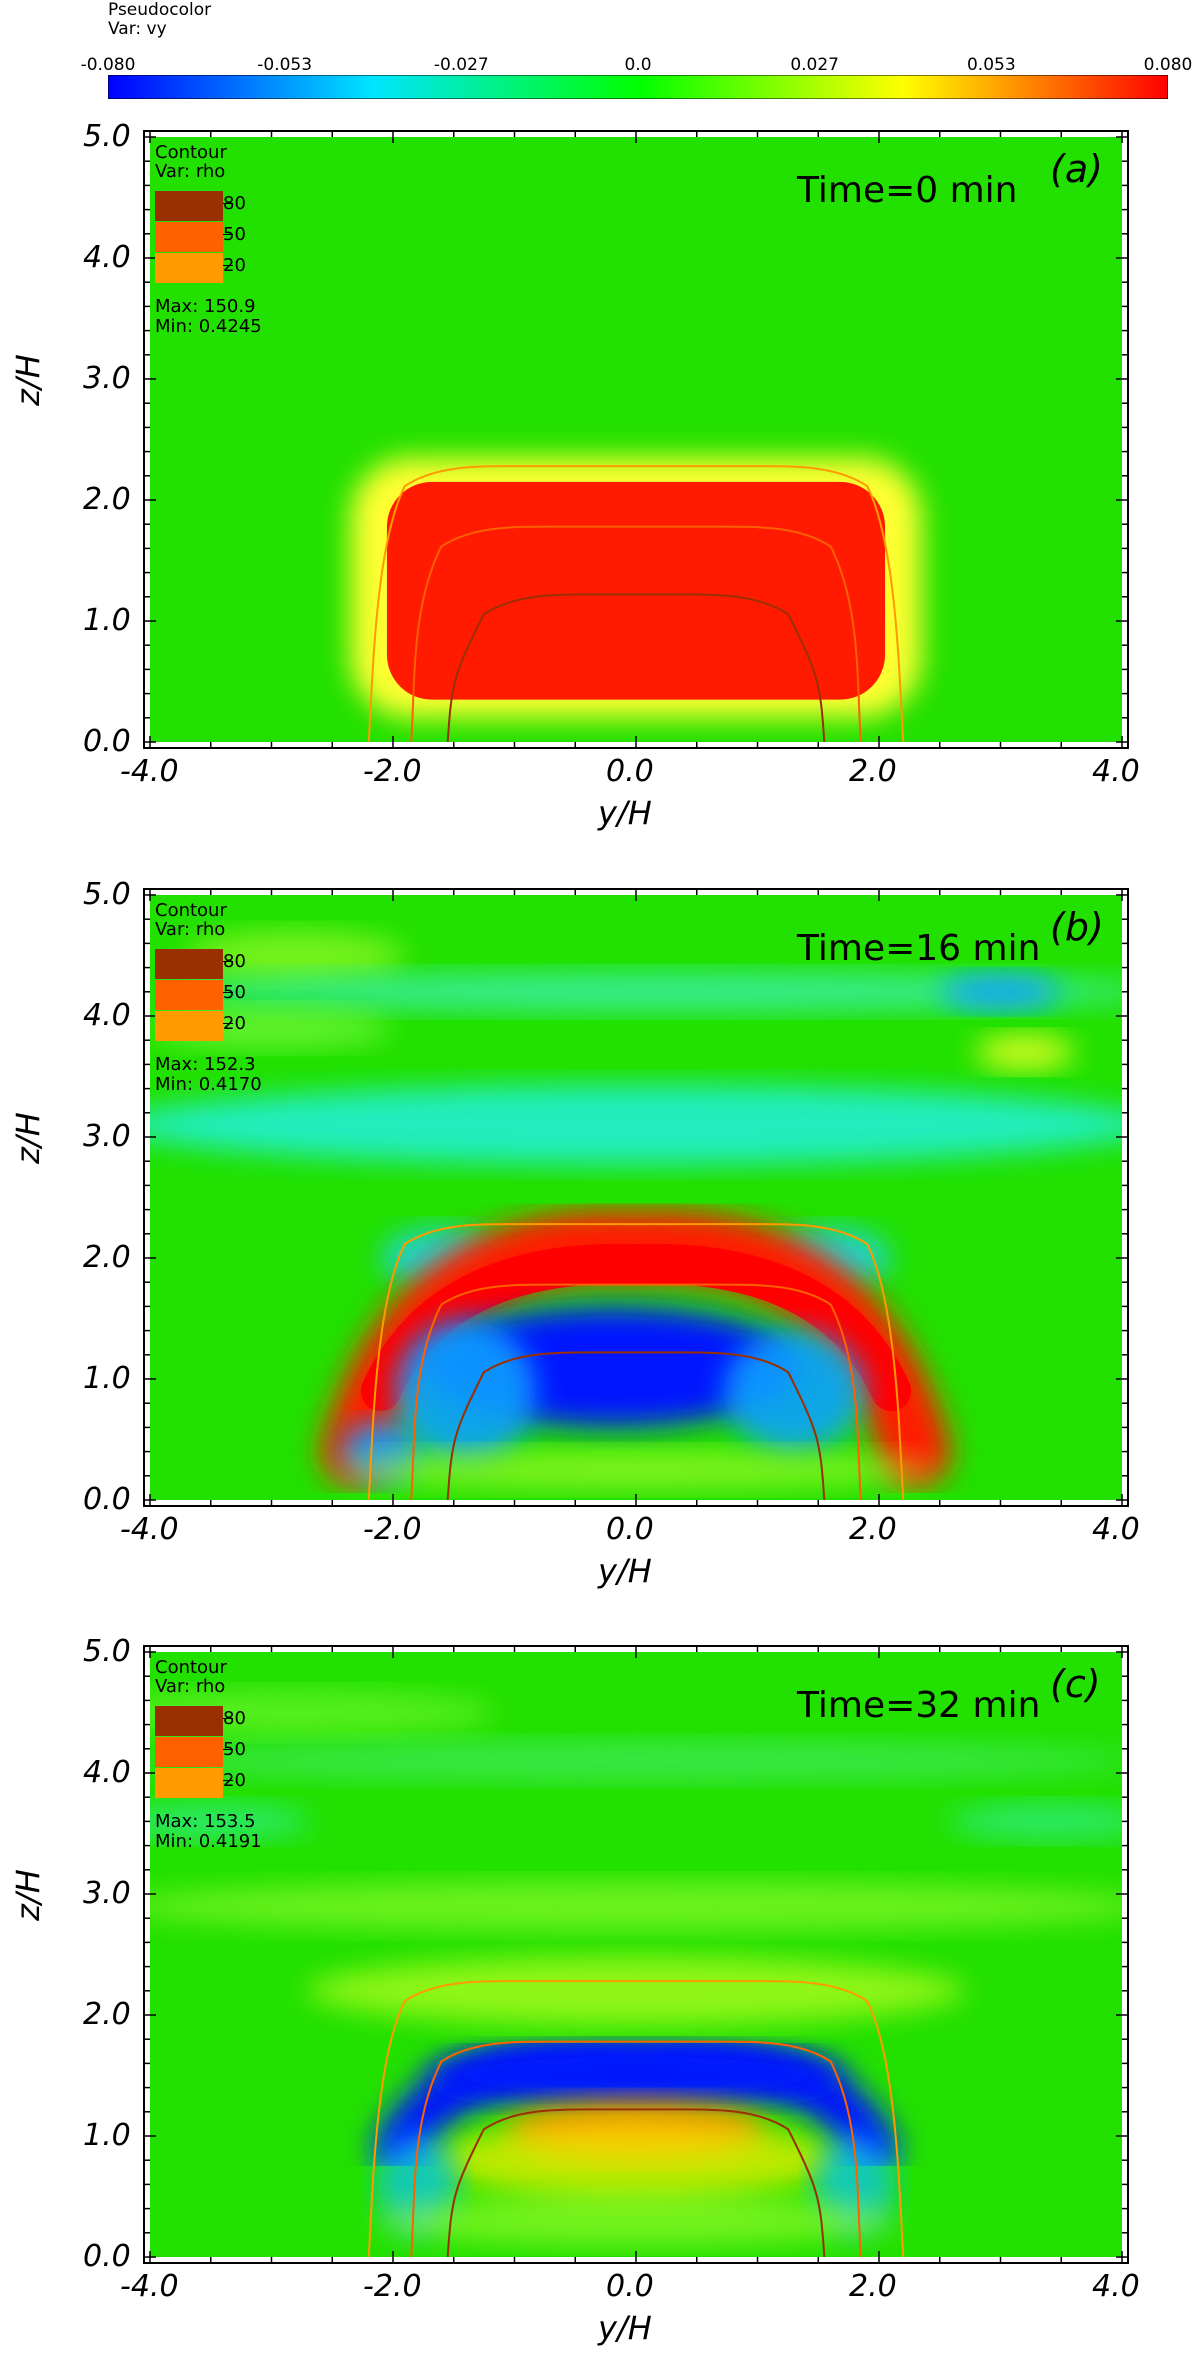 The height and width of the screenshot is (2380, 1200). Describe the element at coordinates (461, 65) in the screenshot. I see `colorbar-tick-label: -0.027` at that location.